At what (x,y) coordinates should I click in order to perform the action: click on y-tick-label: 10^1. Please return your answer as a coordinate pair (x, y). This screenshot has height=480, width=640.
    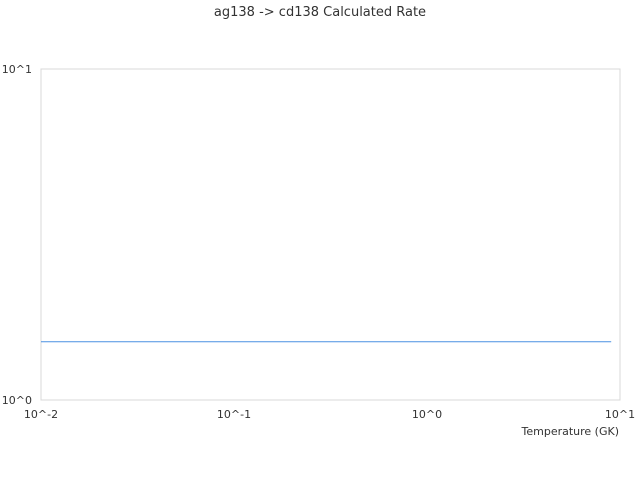
    Looking at the image, I should click on (17, 69).